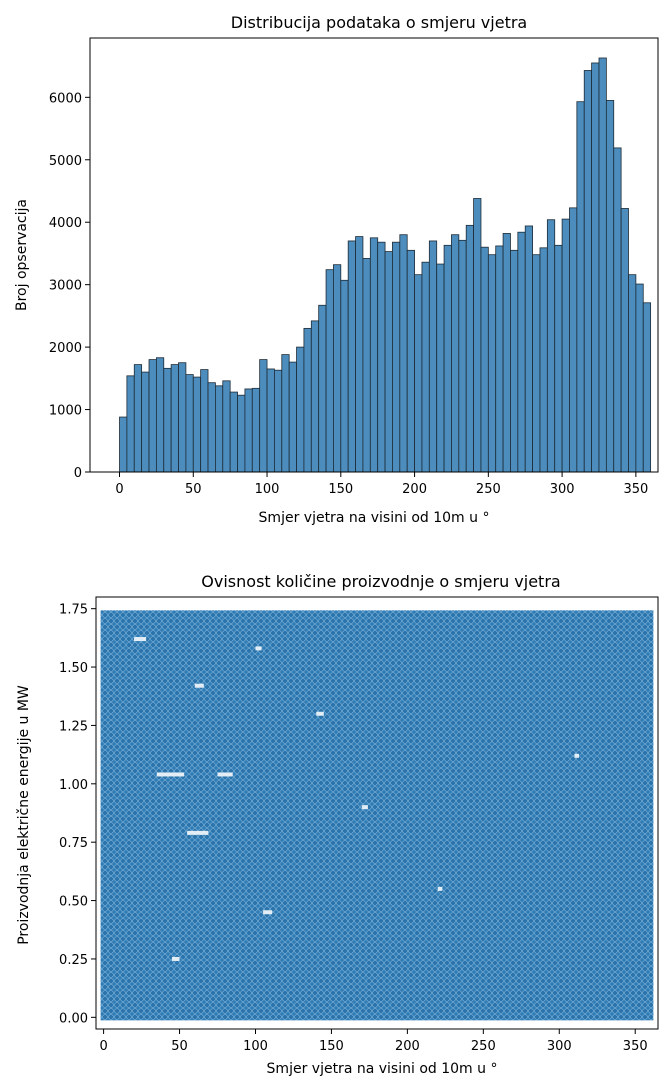 Image resolution: width=659 pixels, height=1077 pixels. I want to click on histogram-y-tick-label: 3000, so click(65, 286).